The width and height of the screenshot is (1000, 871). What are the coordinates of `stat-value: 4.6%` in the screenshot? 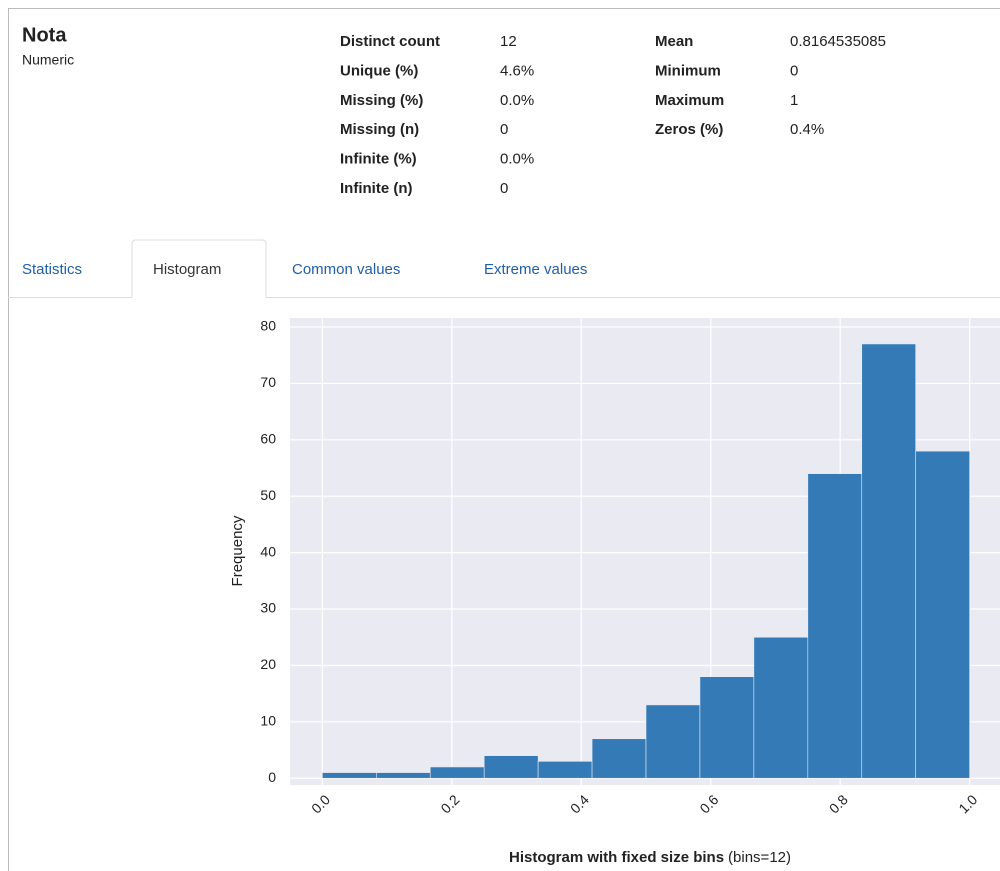 It's located at (517, 70).